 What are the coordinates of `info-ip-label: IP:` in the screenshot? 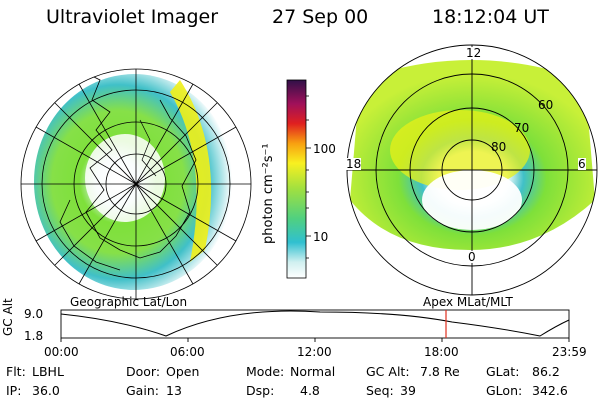 It's located at (14, 390).